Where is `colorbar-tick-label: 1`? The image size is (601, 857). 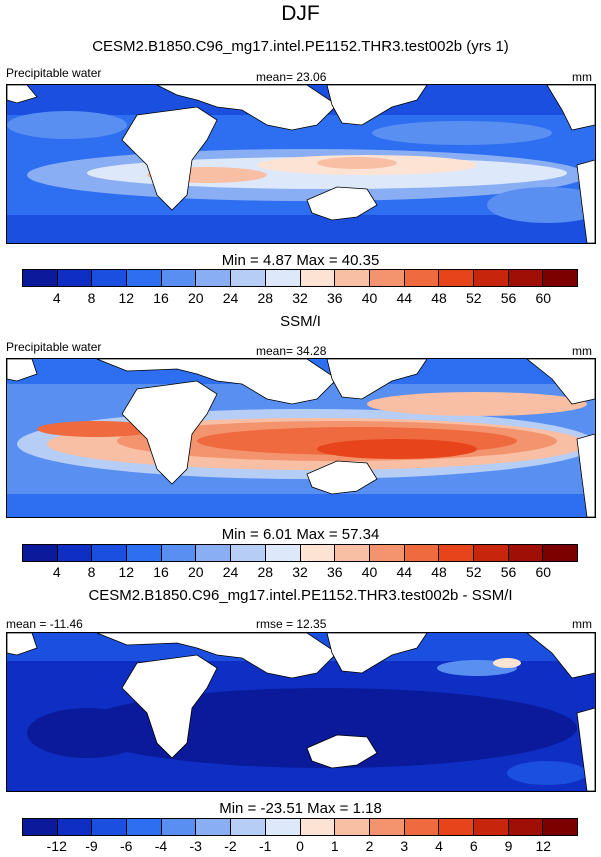 colorbar-tick-label: 1 is located at coordinates (334, 846).